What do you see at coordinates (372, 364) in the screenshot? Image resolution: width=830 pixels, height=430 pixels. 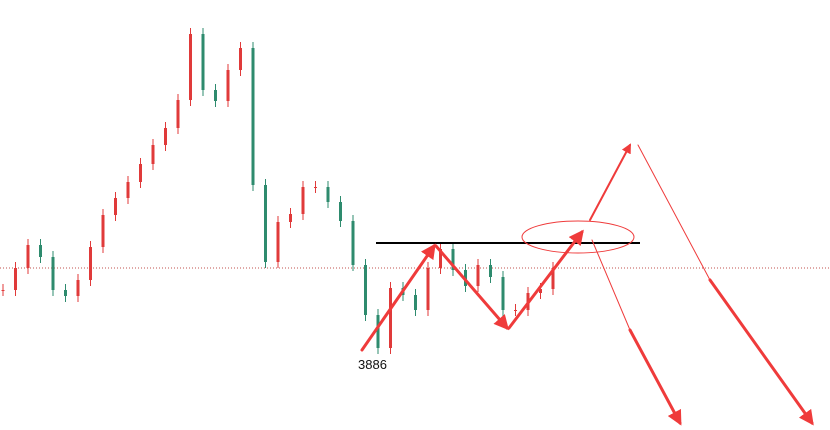 I see `low-label: 3886` at bounding box center [372, 364].